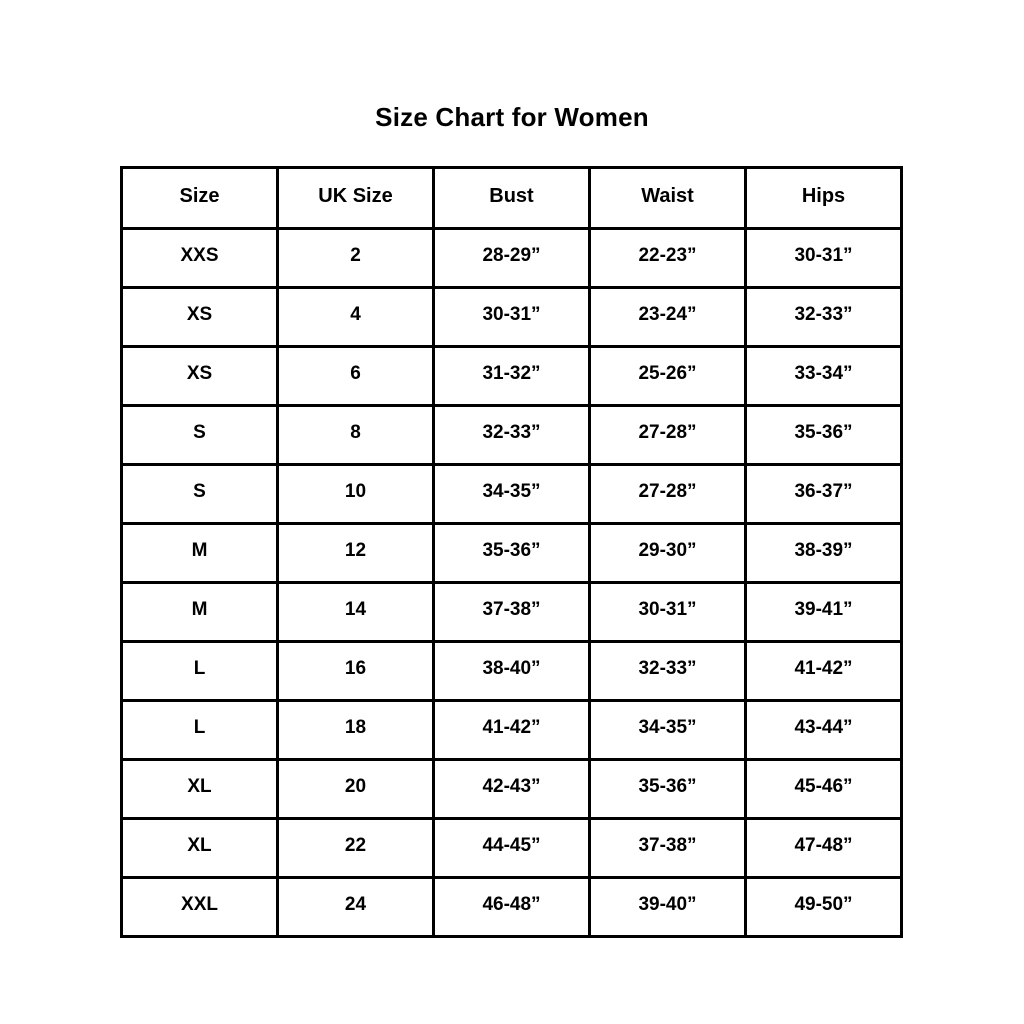  Describe the element at coordinates (512, 117) in the screenshot. I see `page-title: Size Chart for Women` at that location.